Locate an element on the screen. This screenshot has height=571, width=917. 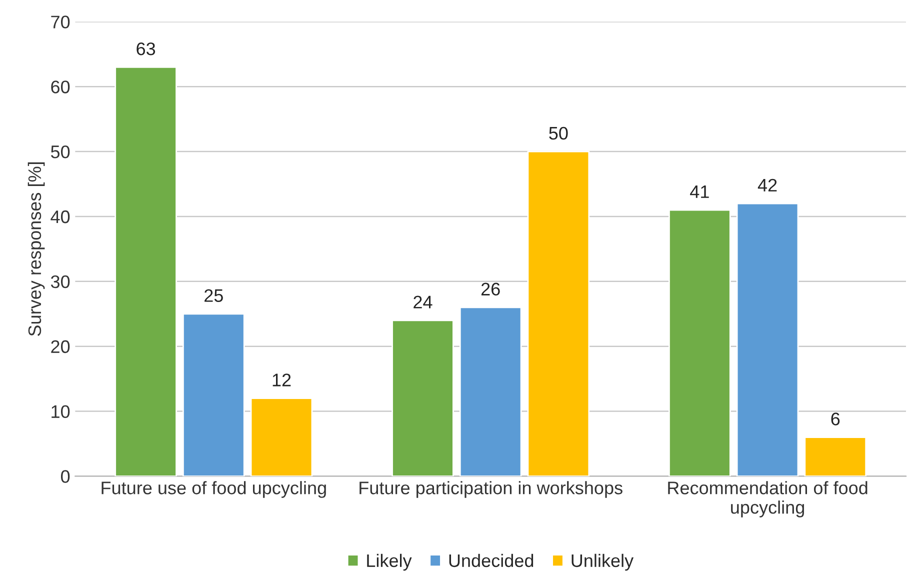
legend-label: Likely is located at coordinates (389, 562).